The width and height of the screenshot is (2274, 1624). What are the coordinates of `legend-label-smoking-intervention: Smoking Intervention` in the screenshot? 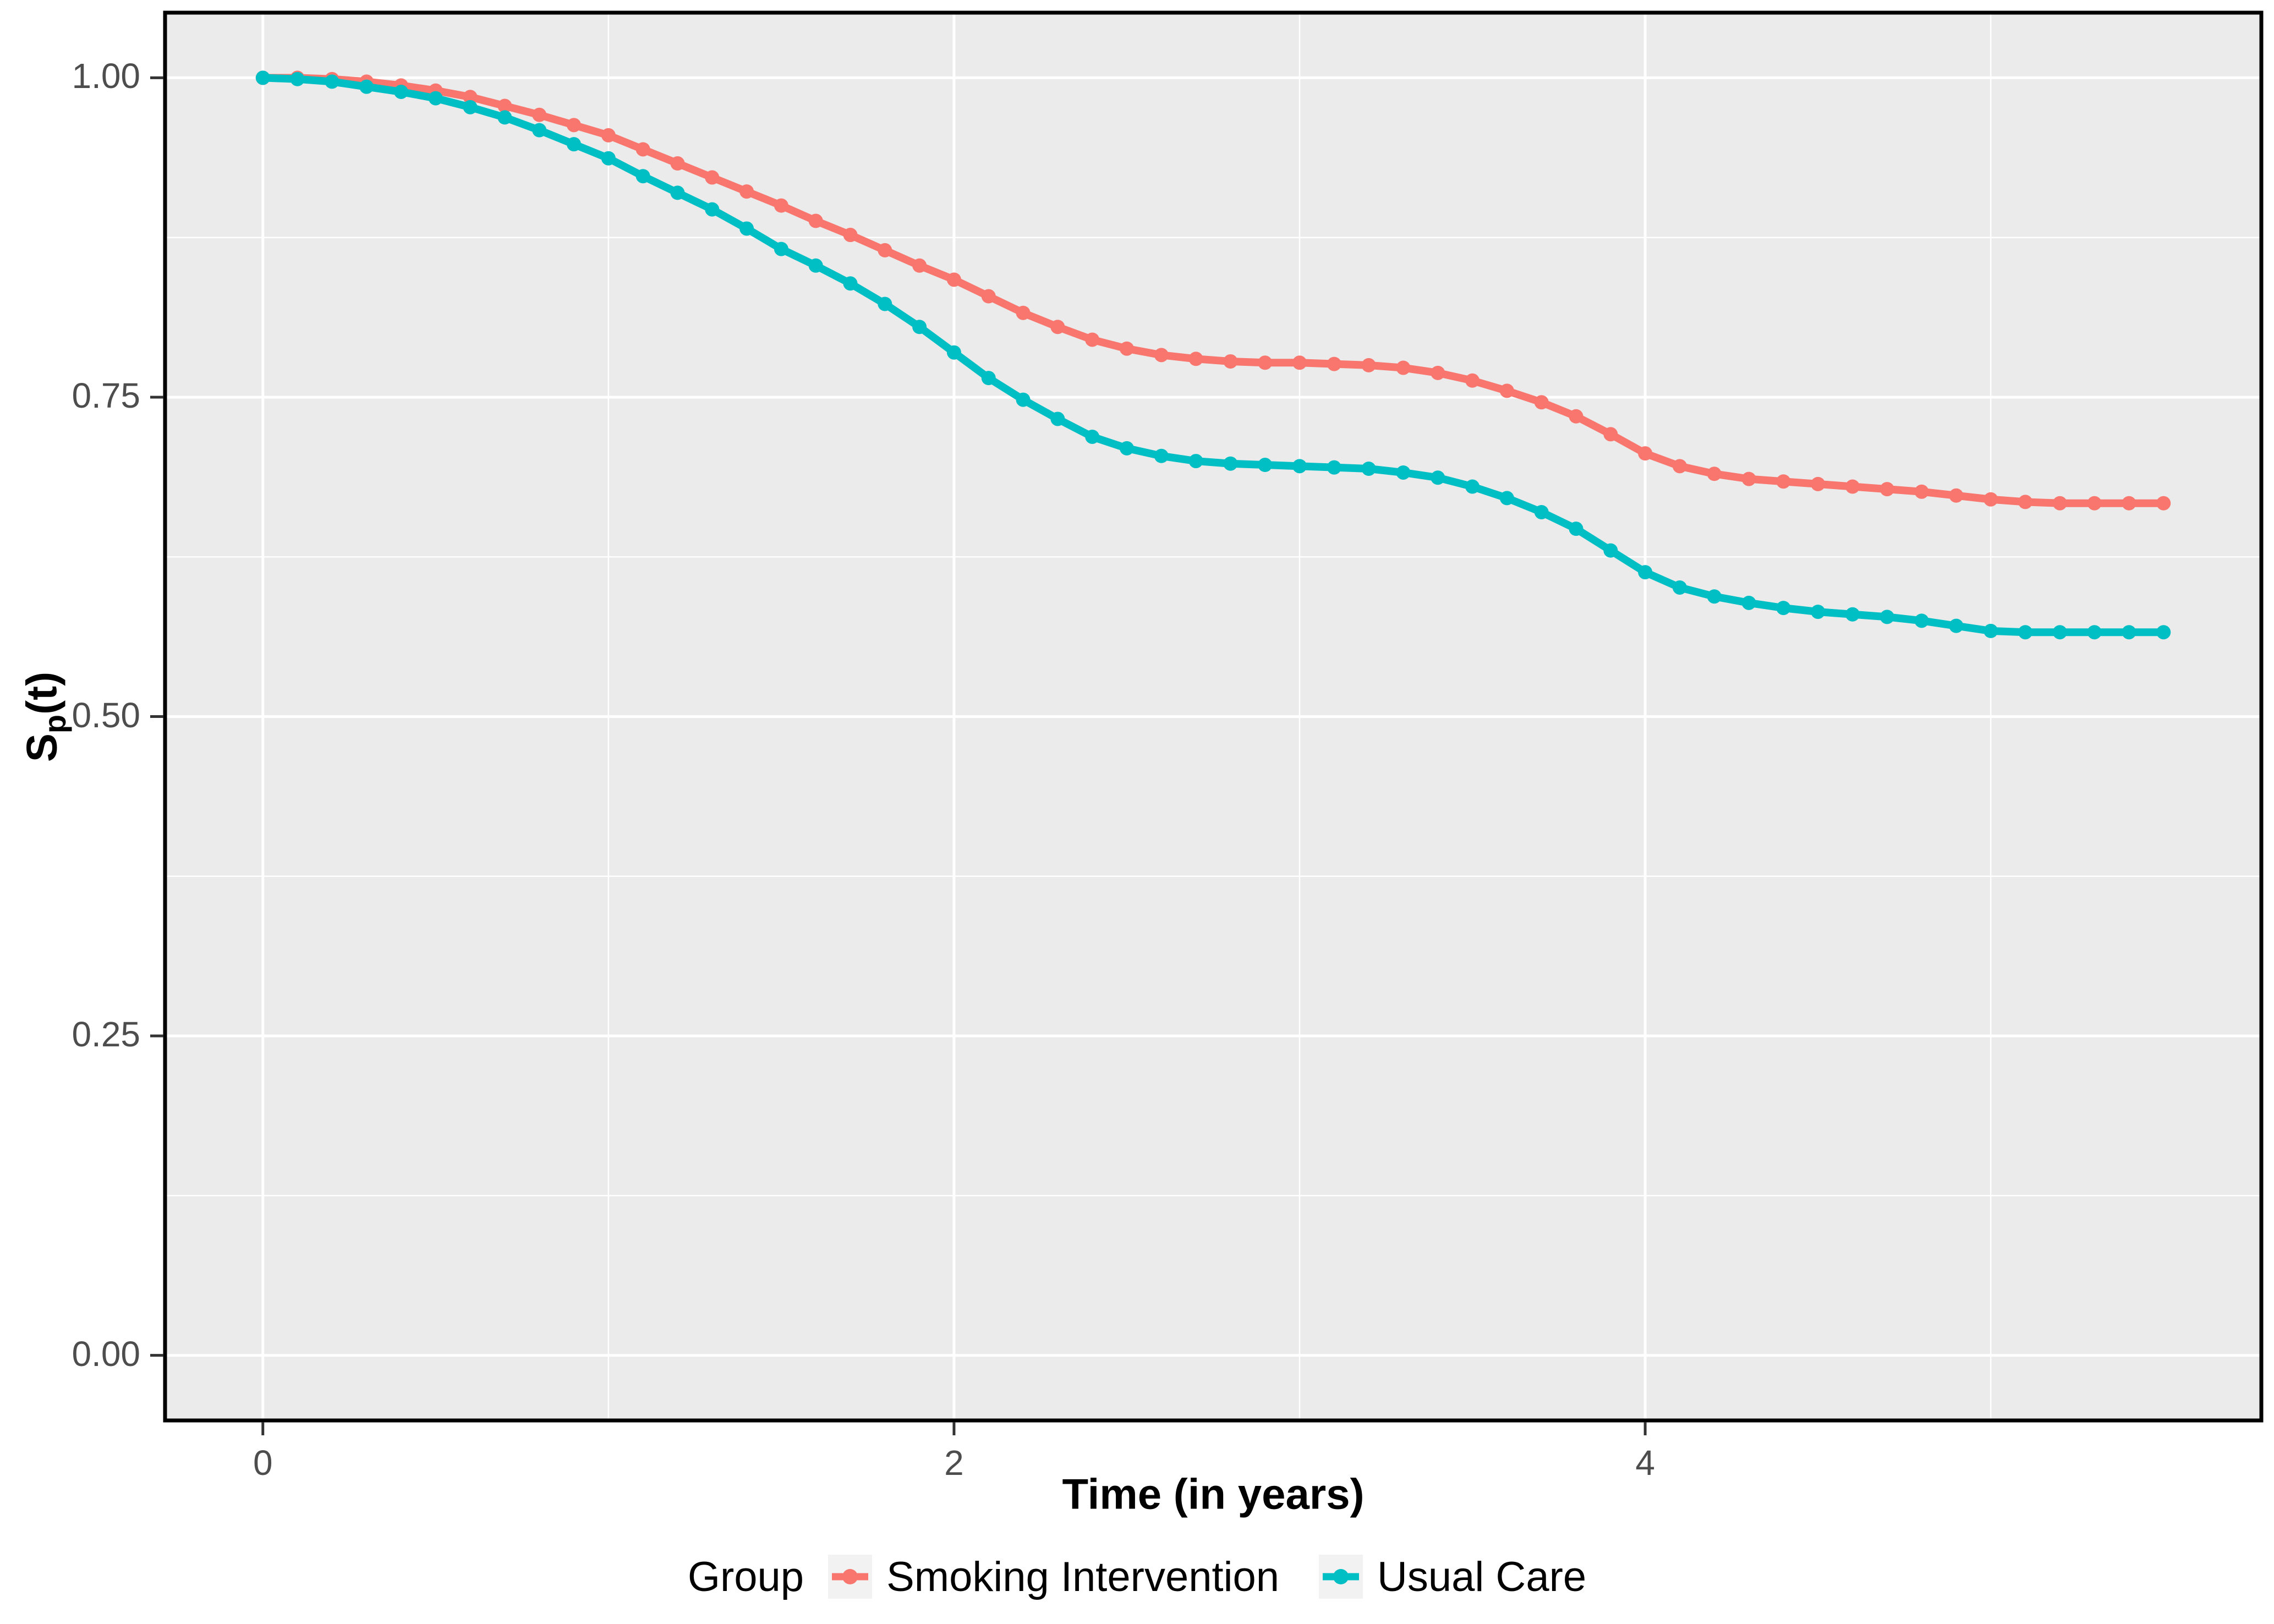 It's located at (1083, 1576).